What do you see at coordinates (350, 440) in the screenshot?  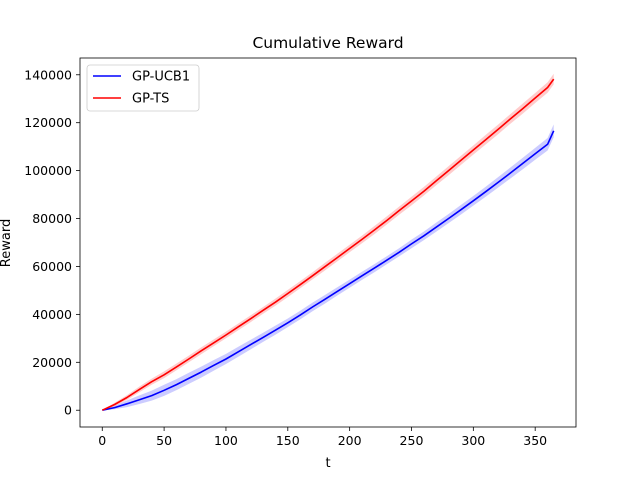 I see `x-tick-label: 200` at bounding box center [350, 440].